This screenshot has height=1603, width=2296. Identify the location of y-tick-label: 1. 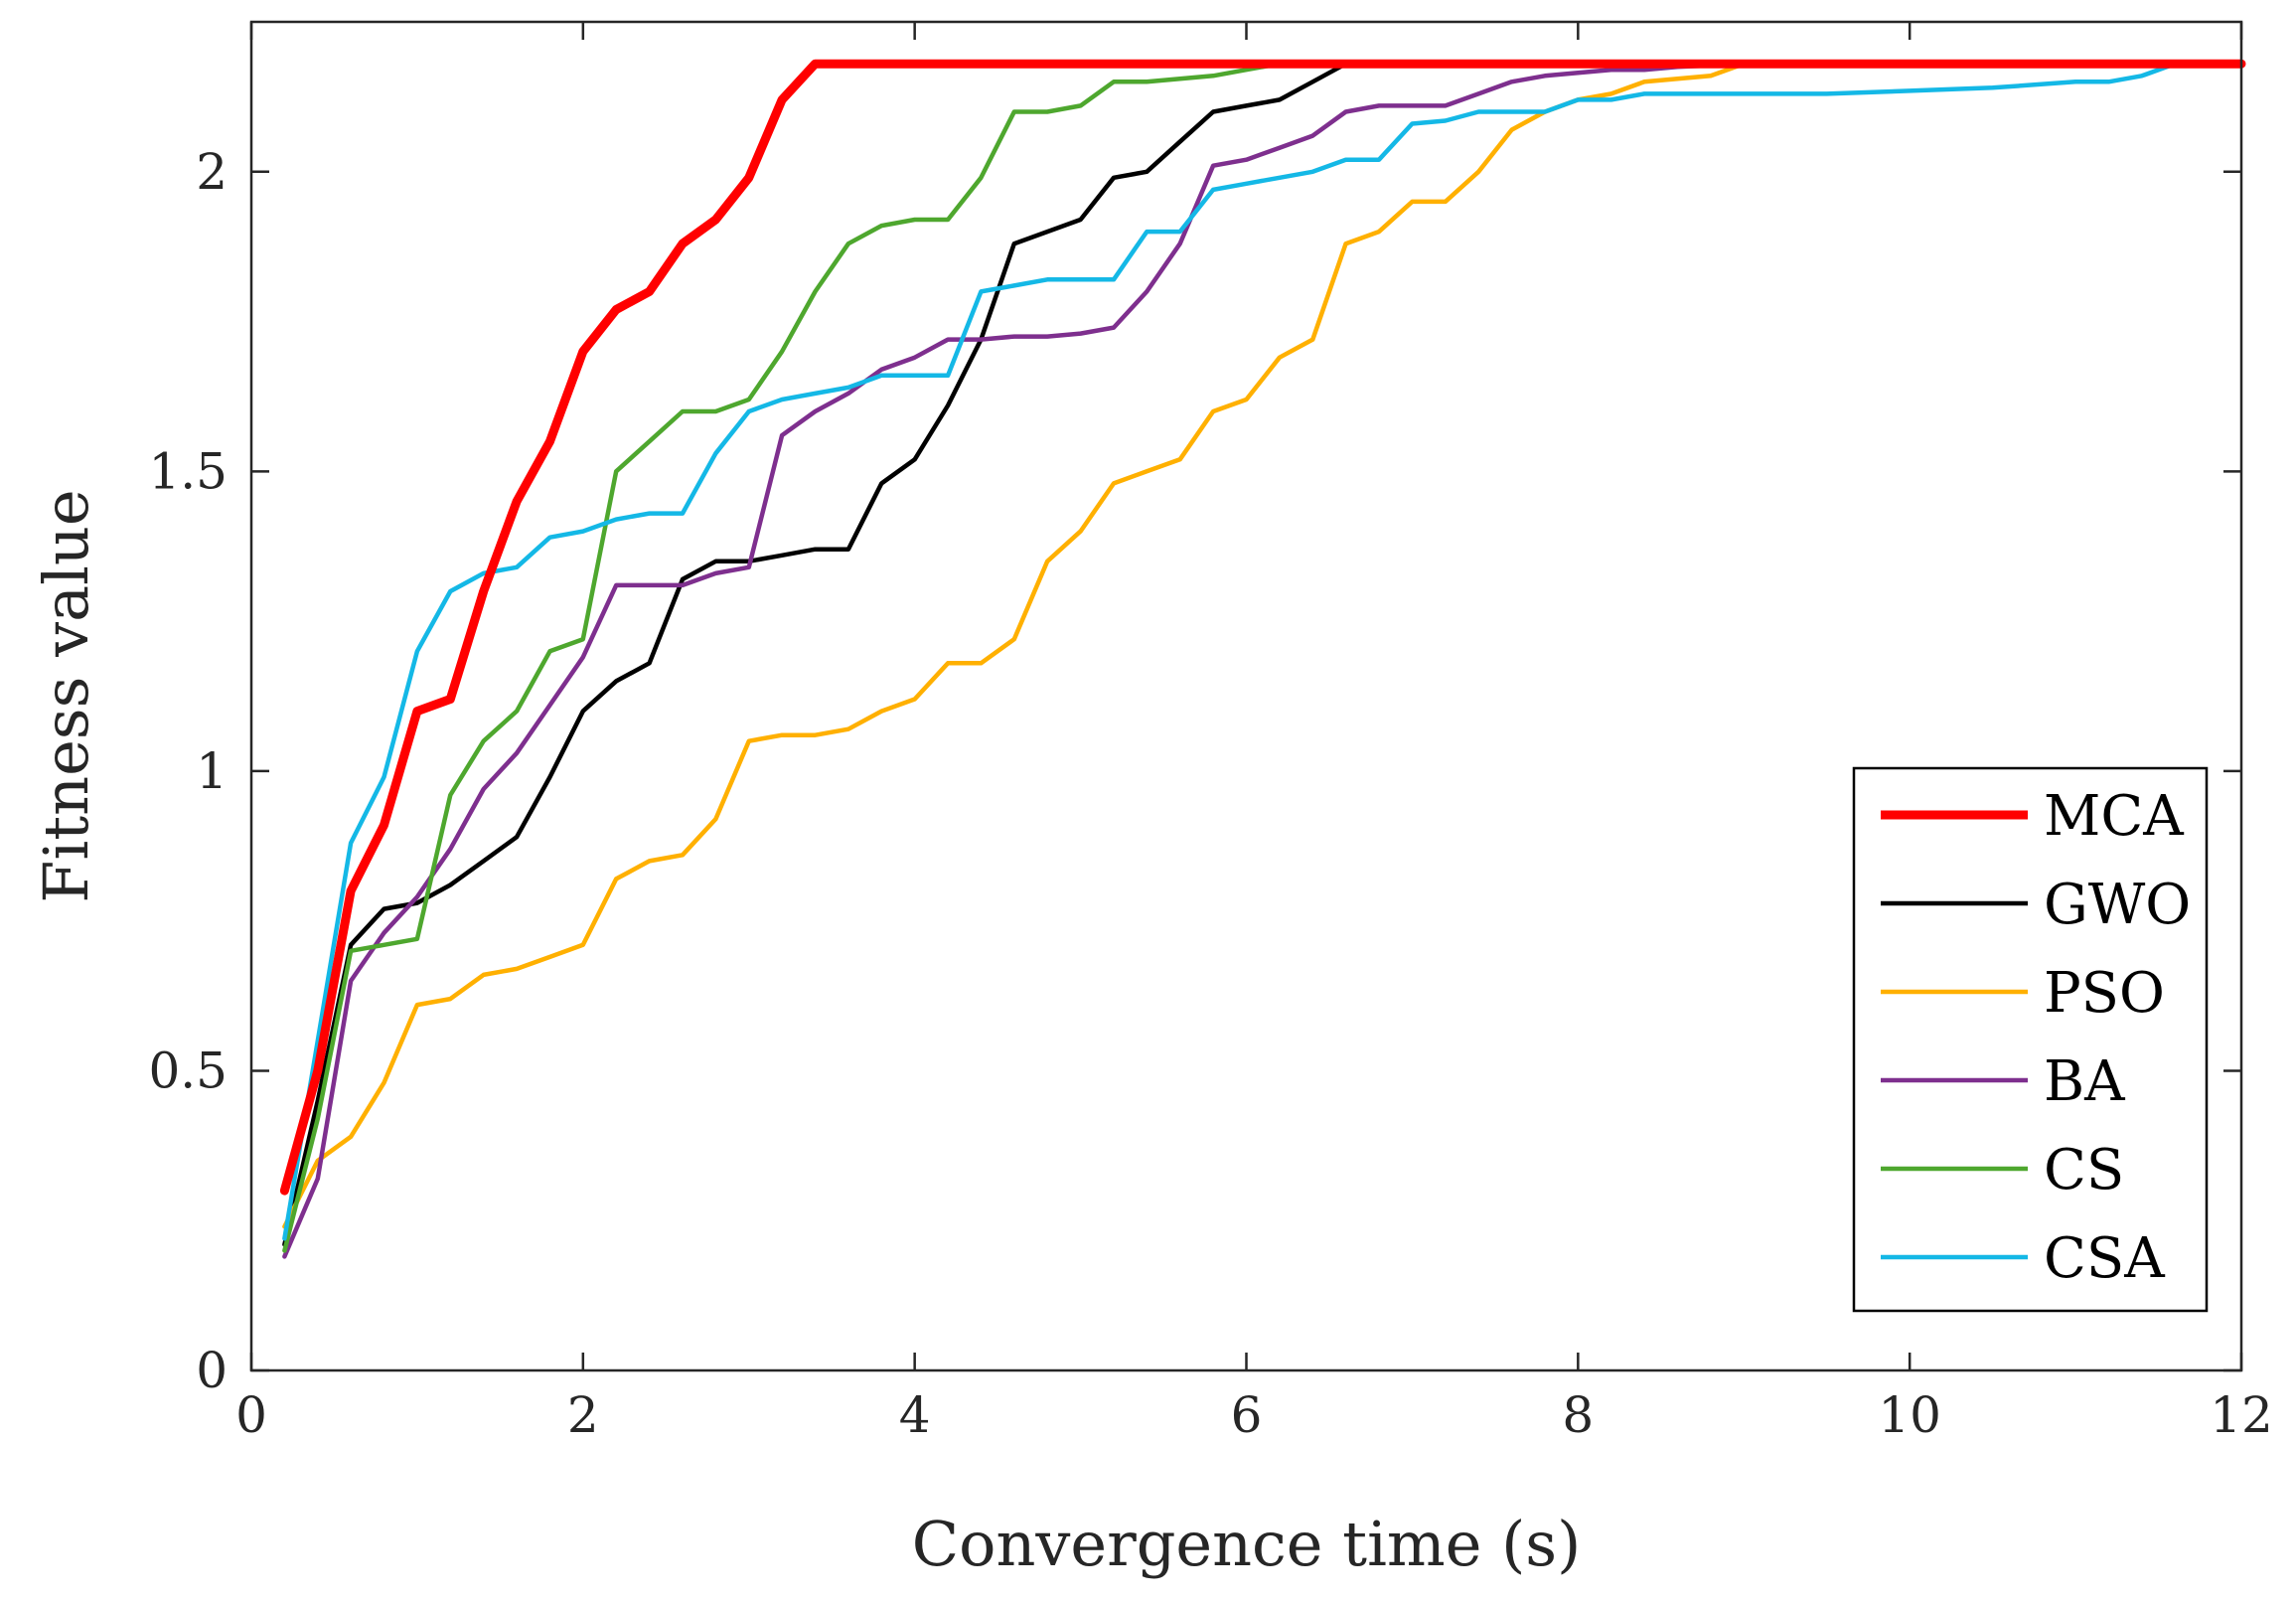
(212, 771).